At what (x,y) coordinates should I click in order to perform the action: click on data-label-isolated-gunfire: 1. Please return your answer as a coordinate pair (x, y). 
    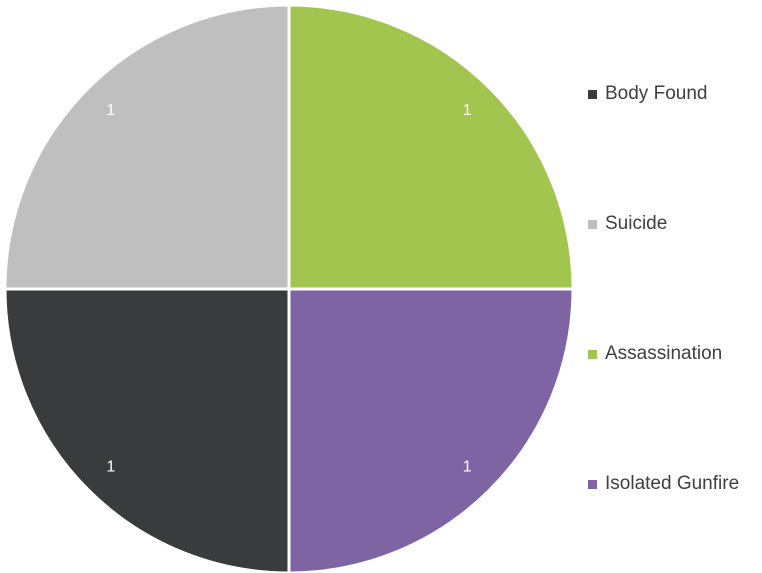
    Looking at the image, I should click on (467, 466).